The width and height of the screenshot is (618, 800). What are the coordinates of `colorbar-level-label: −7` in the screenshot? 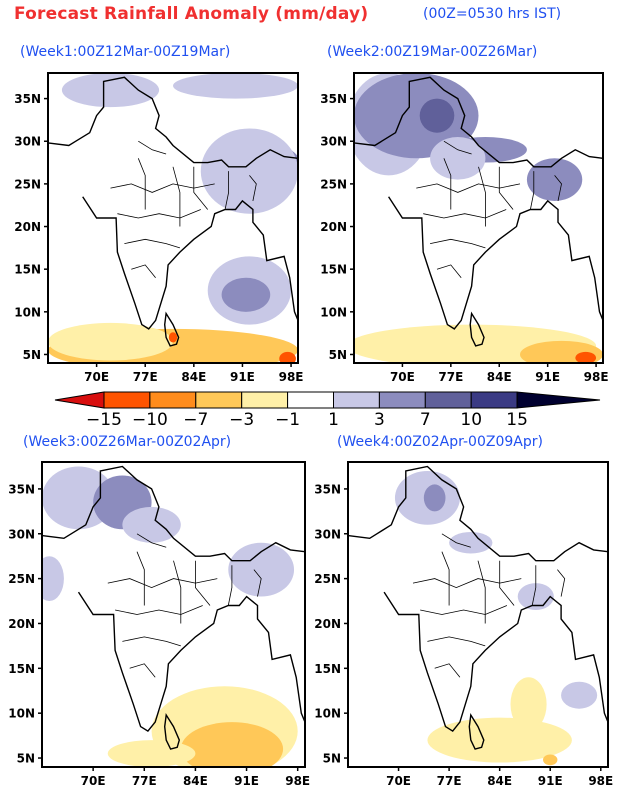 It's located at (195, 420).